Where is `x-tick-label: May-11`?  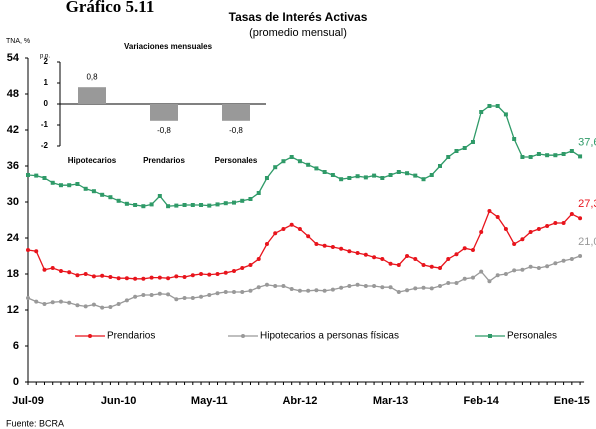 x-tick-label: May-11 is located at coordinates (209, 401).